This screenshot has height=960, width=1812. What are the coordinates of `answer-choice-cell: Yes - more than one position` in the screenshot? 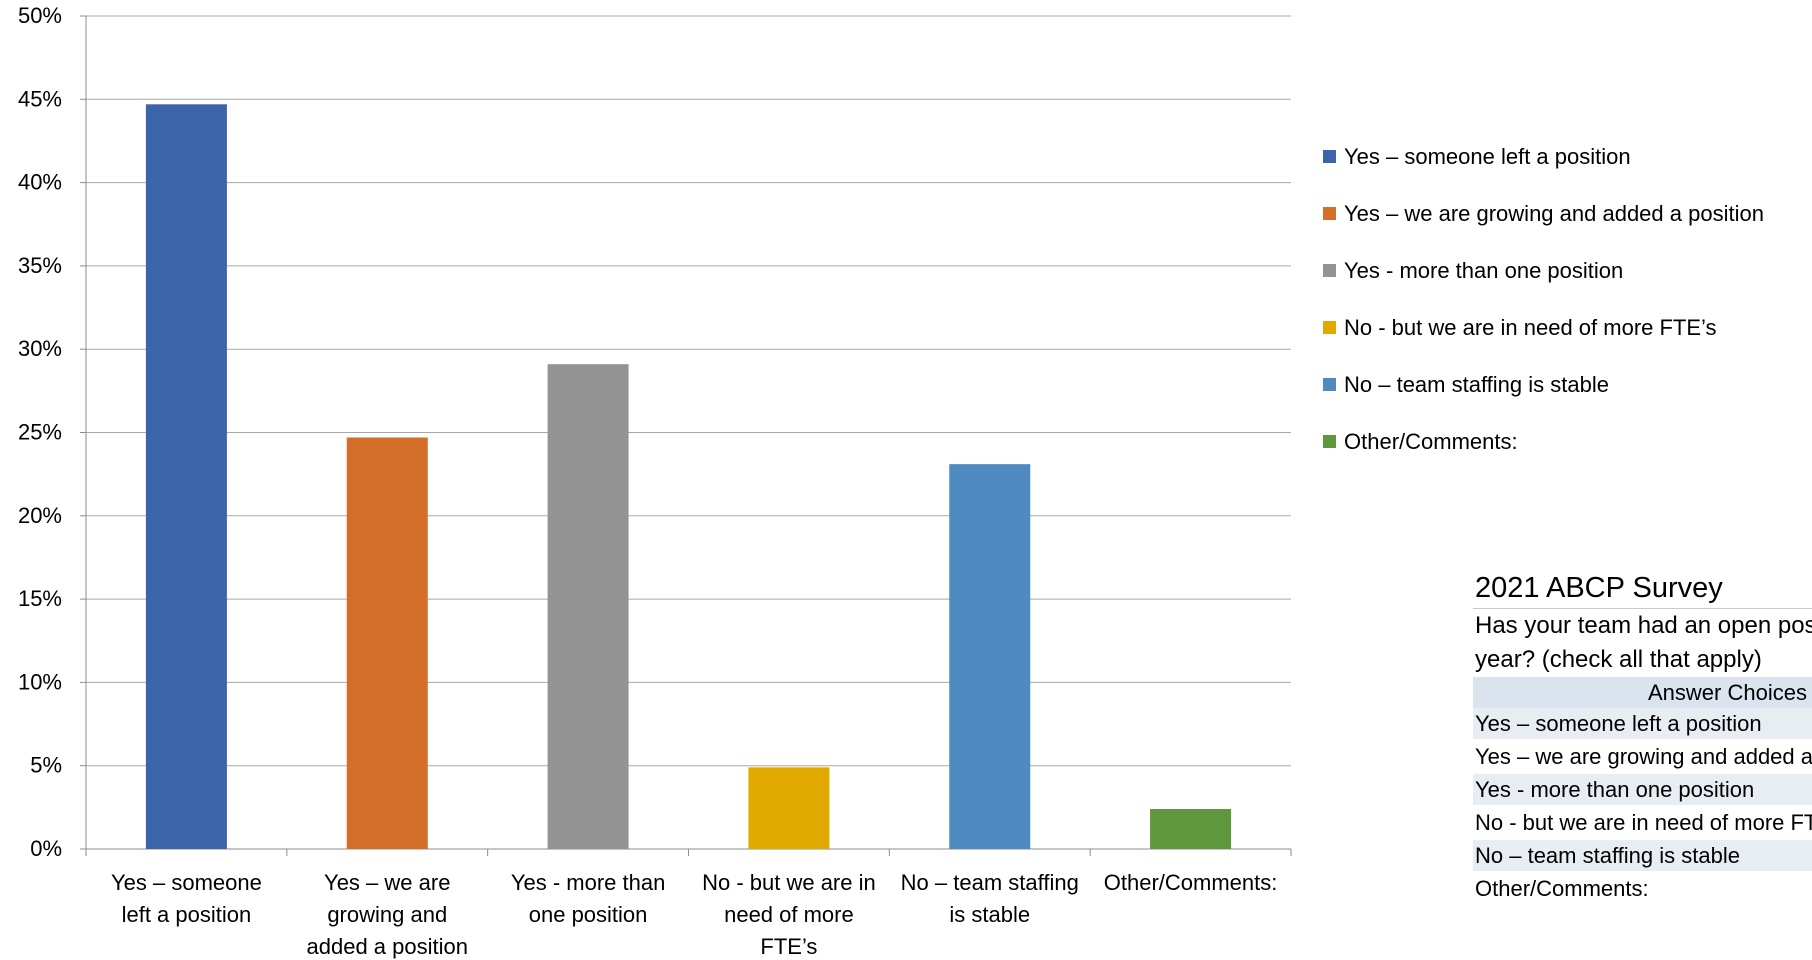 It's located at (1642, 790).